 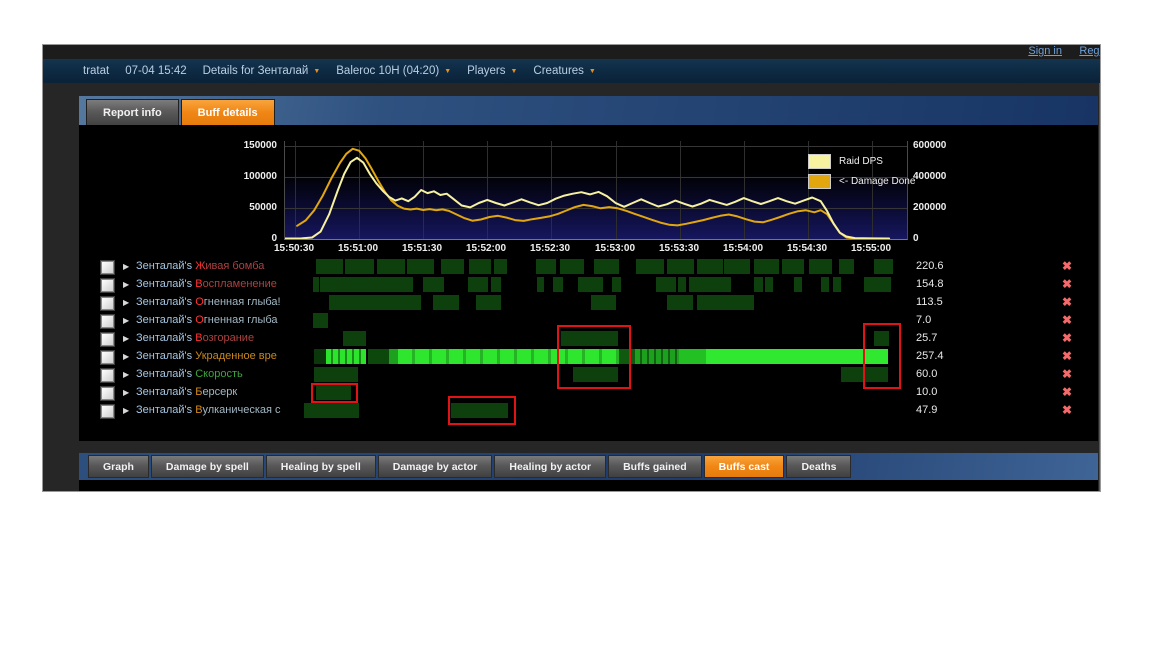 What do you see at coordinates (211, 357) in the screenshot?
I see `buff-label: Зенталай's Украденное вре` at bounding box center [211, 357].